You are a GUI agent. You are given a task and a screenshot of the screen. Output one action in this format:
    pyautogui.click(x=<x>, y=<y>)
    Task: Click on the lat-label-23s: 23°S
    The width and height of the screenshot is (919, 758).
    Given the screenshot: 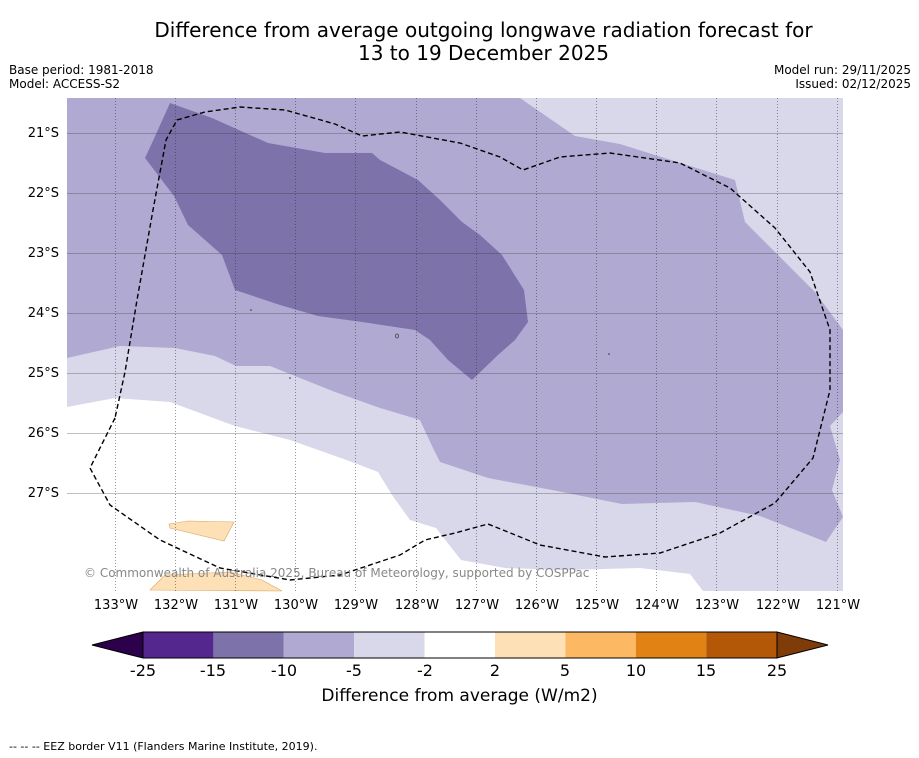 What is the action you would take?
    pyautogui.click(x=43, y=253)
    